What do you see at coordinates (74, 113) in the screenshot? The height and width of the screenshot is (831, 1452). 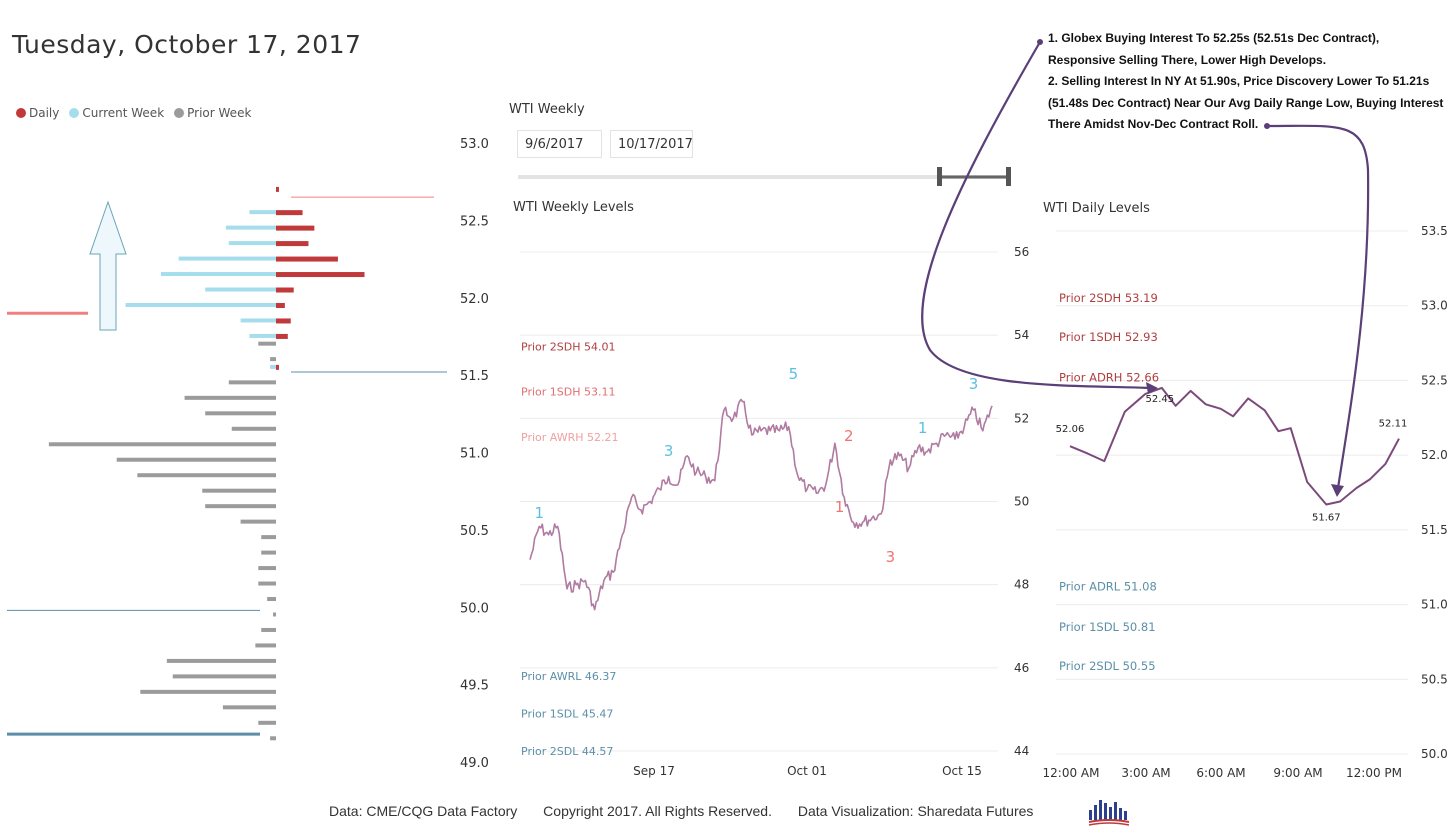 I see `legend-dot-current-week` at bounding box center [74, 113].